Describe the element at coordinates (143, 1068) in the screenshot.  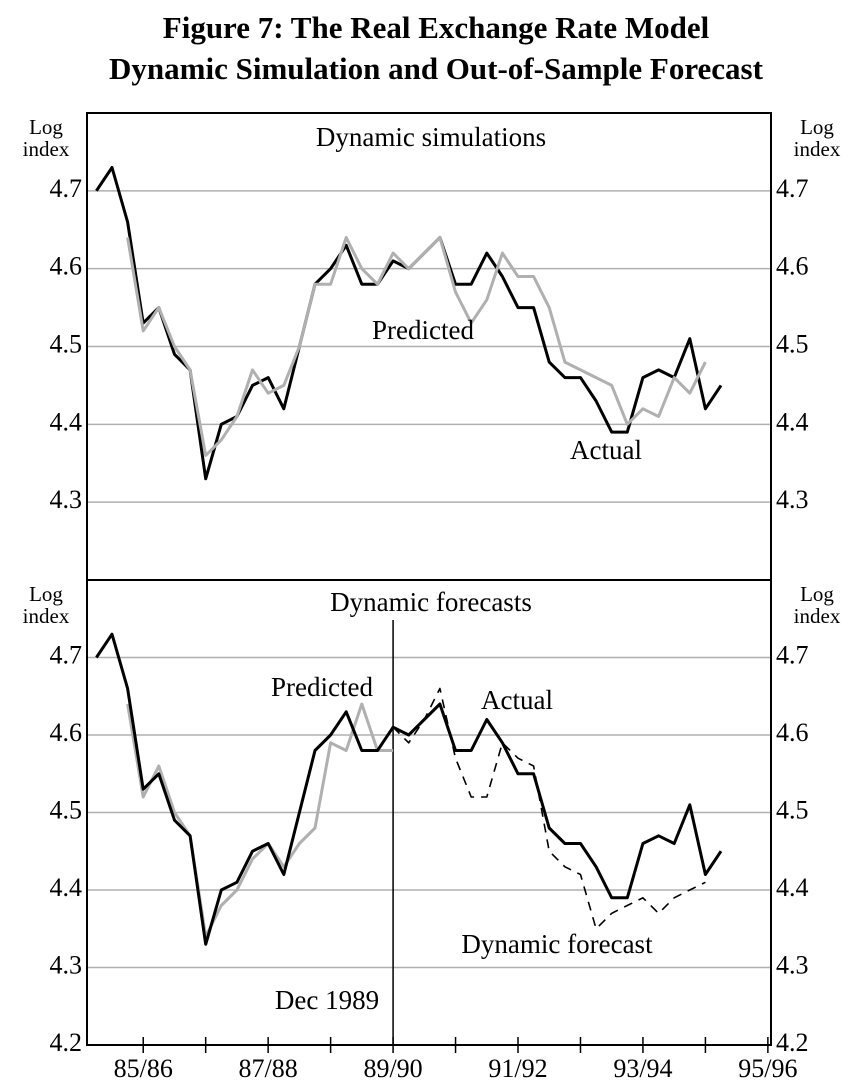
I see `x-tick-label: 85/86` at that location.